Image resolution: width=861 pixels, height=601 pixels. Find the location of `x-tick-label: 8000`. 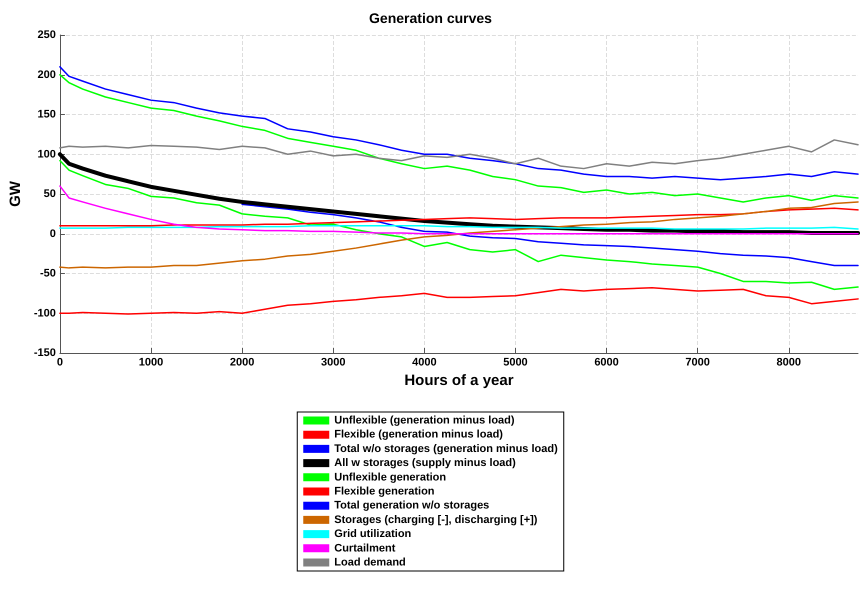

x-tick-label: 8000 is located at coordinates (788, 362).